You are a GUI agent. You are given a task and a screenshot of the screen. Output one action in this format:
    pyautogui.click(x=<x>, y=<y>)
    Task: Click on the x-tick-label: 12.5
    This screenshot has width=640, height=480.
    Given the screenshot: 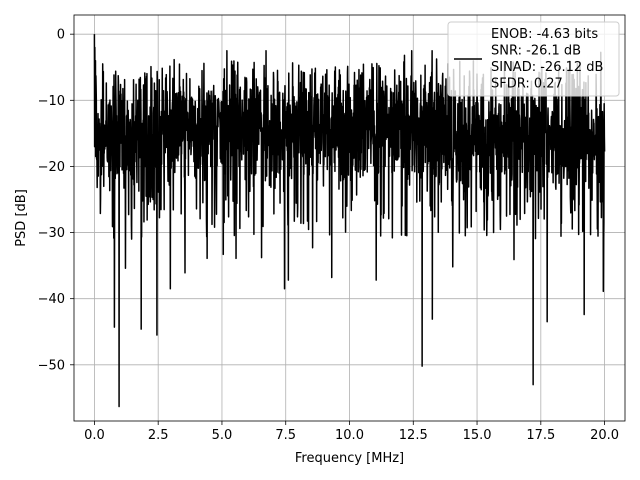 What is the action you would take?
    pyautogui.click(x=413, y=435)
    